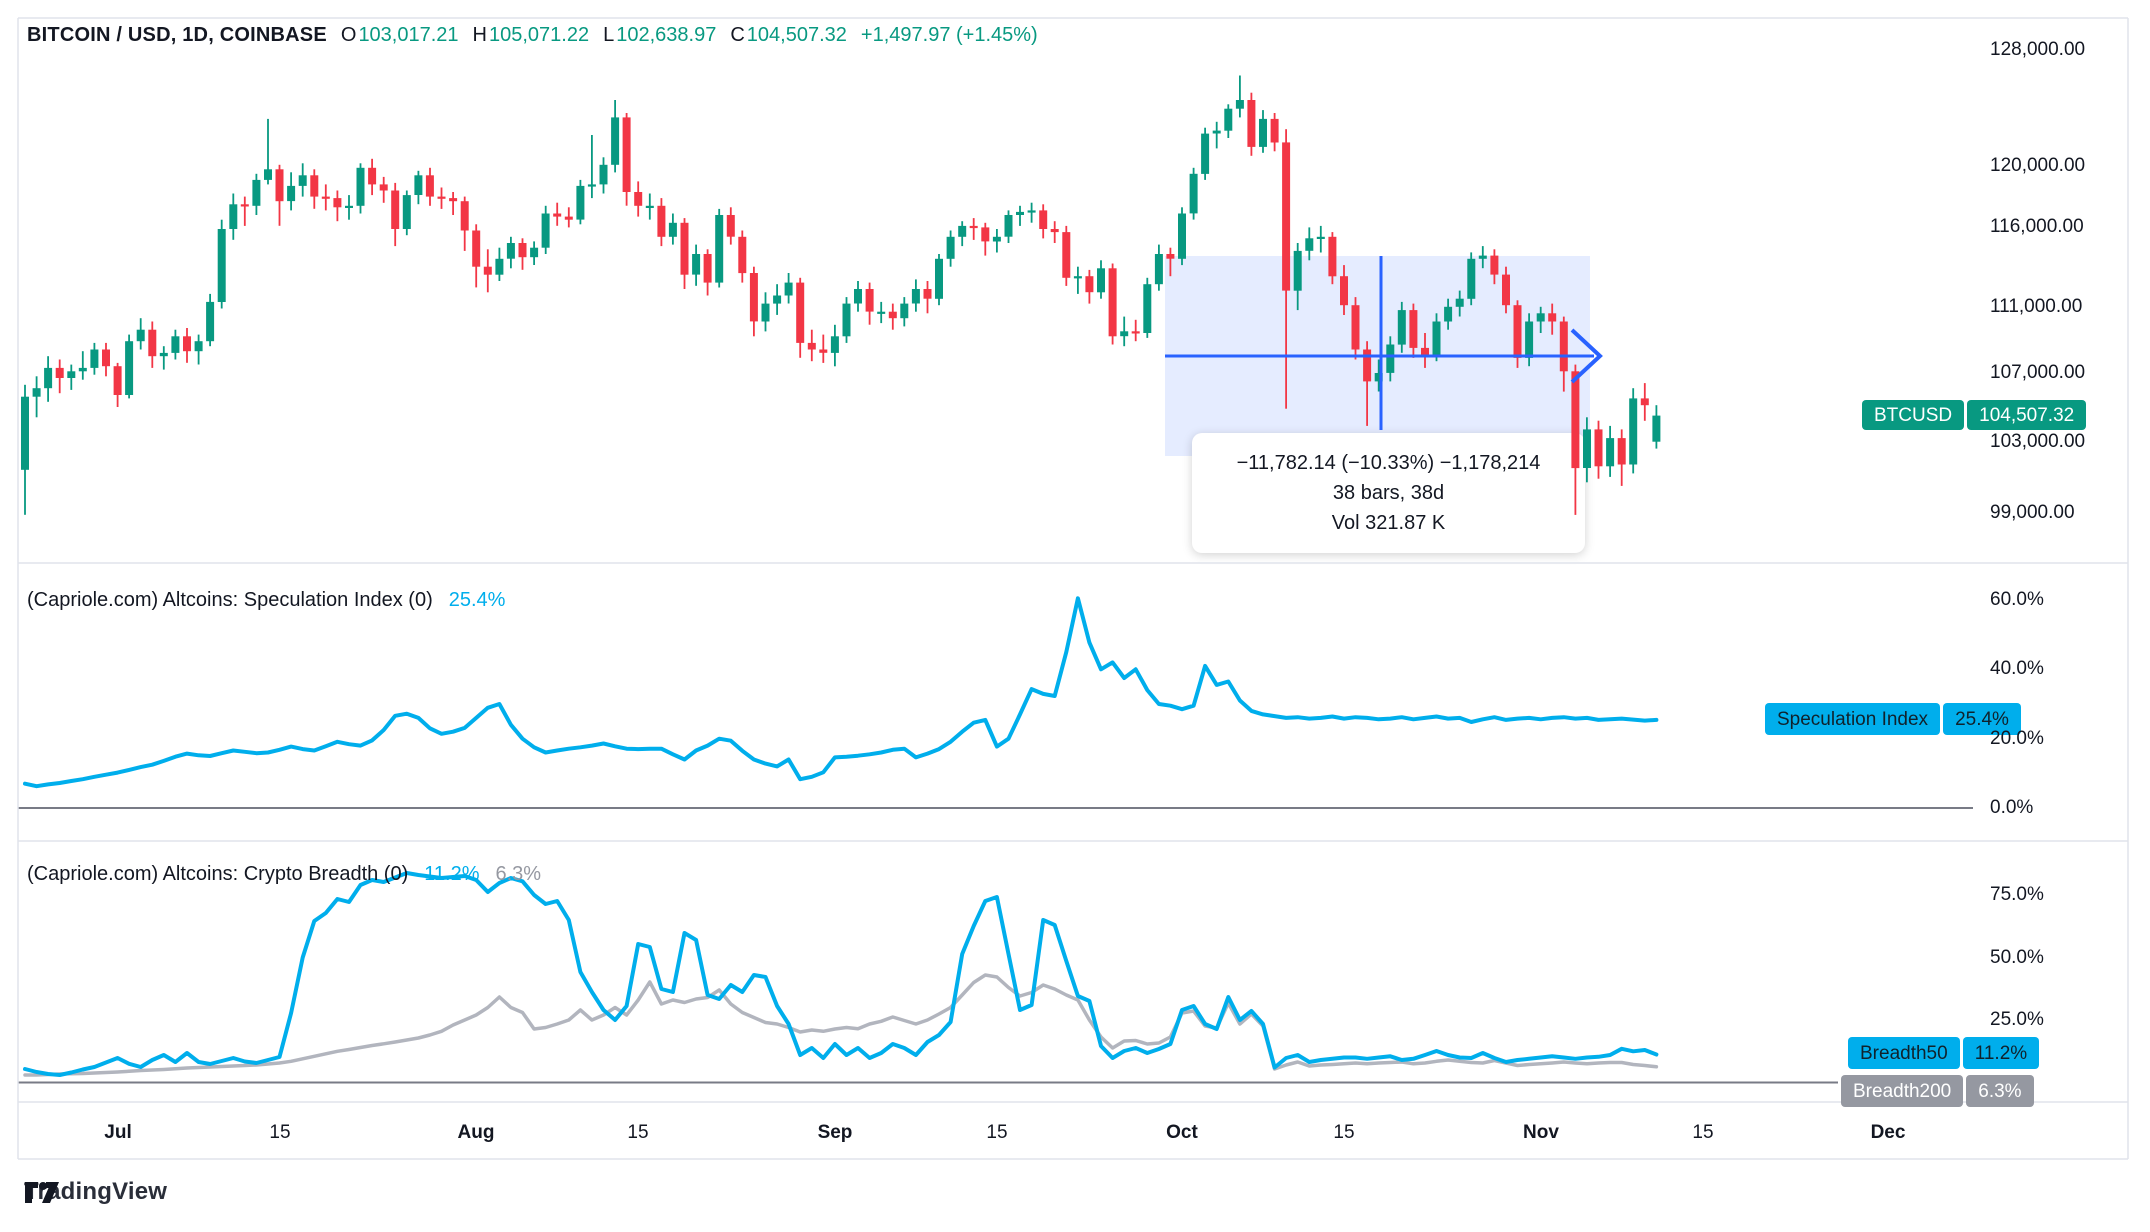 The width and height of the screenshot is (2150, 1232). Describe the element at coordinates (477, 600) in the screenshot. I see `speculation-value: 25.4%` at that location.